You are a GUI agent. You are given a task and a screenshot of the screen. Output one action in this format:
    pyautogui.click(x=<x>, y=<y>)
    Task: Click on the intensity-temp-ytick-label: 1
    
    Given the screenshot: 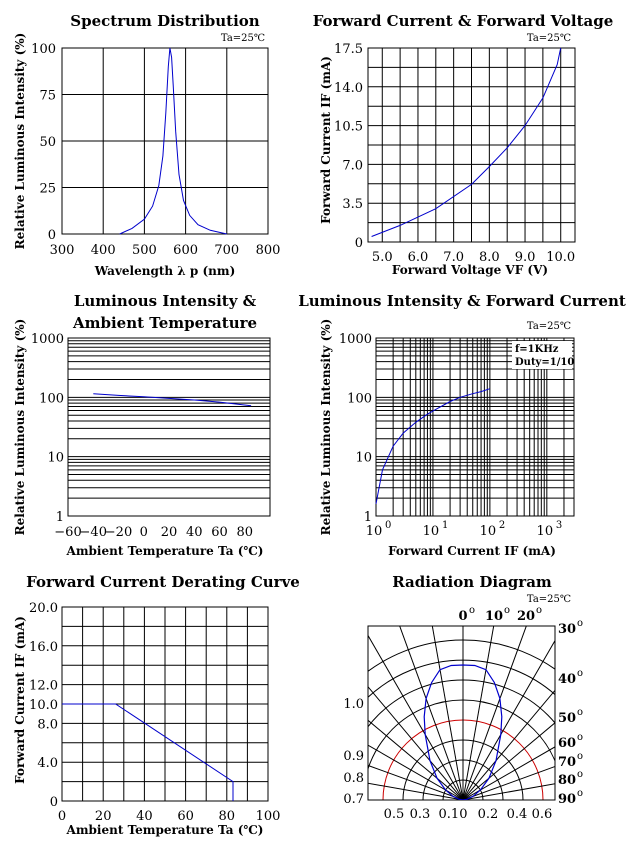 What is the action you would take?
    pyautogui.click(x=60, y=517)
    